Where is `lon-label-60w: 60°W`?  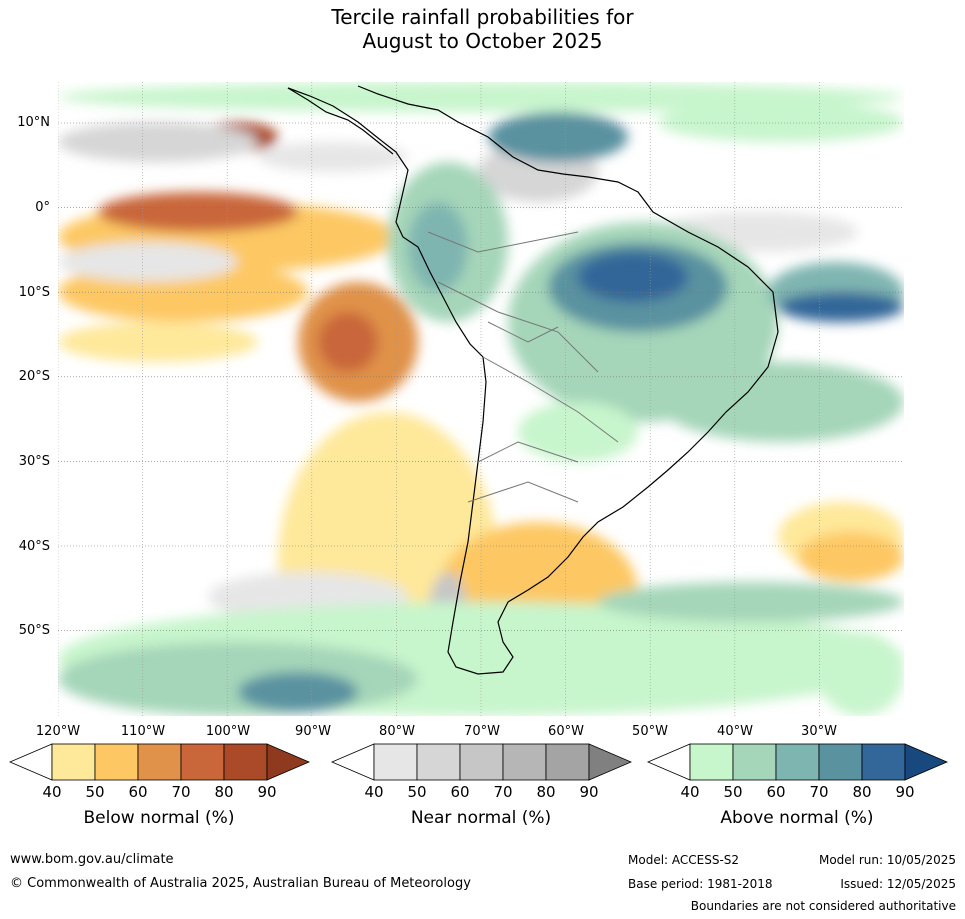
lon-label-60w: 60°W is located at coordinates (566, 731).